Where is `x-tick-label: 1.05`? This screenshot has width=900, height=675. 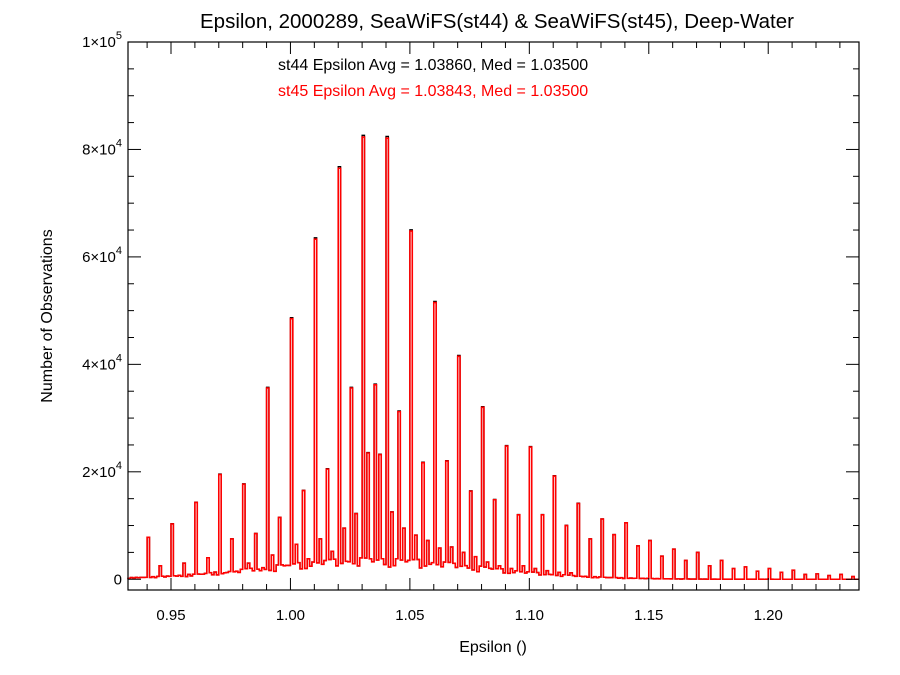 x-tick-label: 1.05 is located at coordinates (409, 615).